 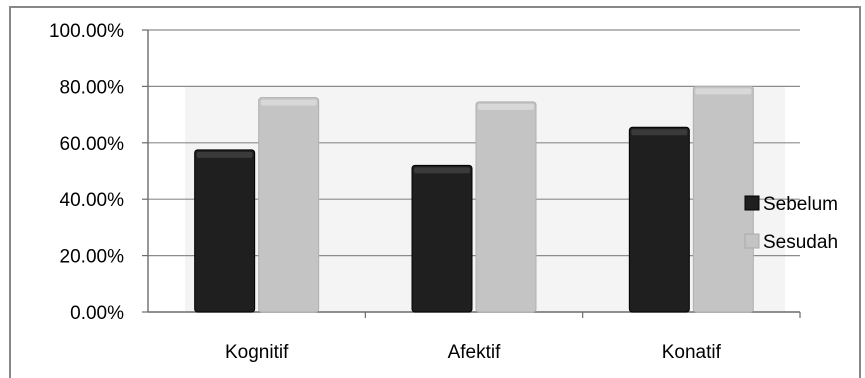 I want to click on bar-sebelum-afektif, so click(x=442, y=238).